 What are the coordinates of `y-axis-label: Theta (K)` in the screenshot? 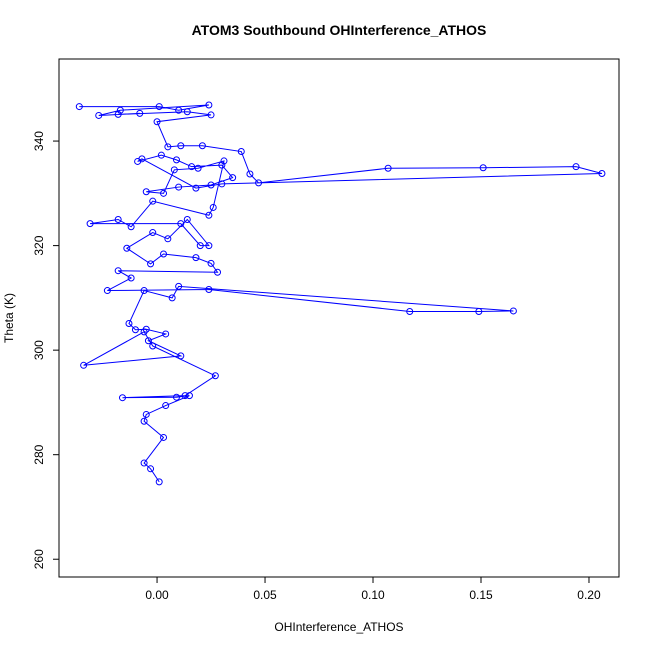 It's located at (9, 318).